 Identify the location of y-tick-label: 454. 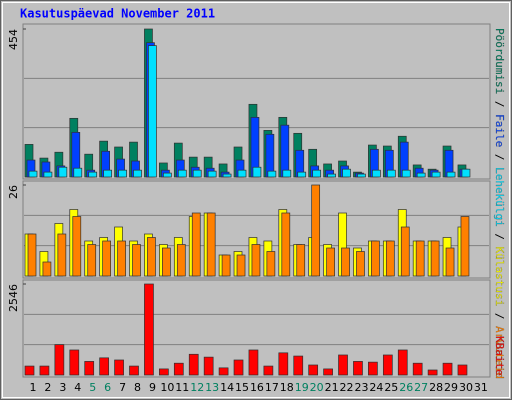
(13, 39).